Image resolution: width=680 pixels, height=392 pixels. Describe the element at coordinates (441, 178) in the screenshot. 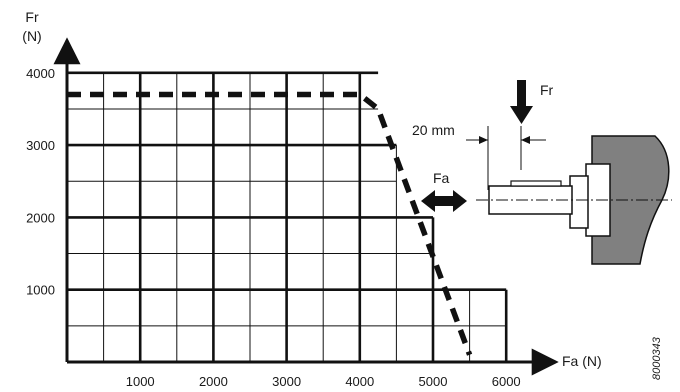

I see `fa-force-label: Fa` at that location.